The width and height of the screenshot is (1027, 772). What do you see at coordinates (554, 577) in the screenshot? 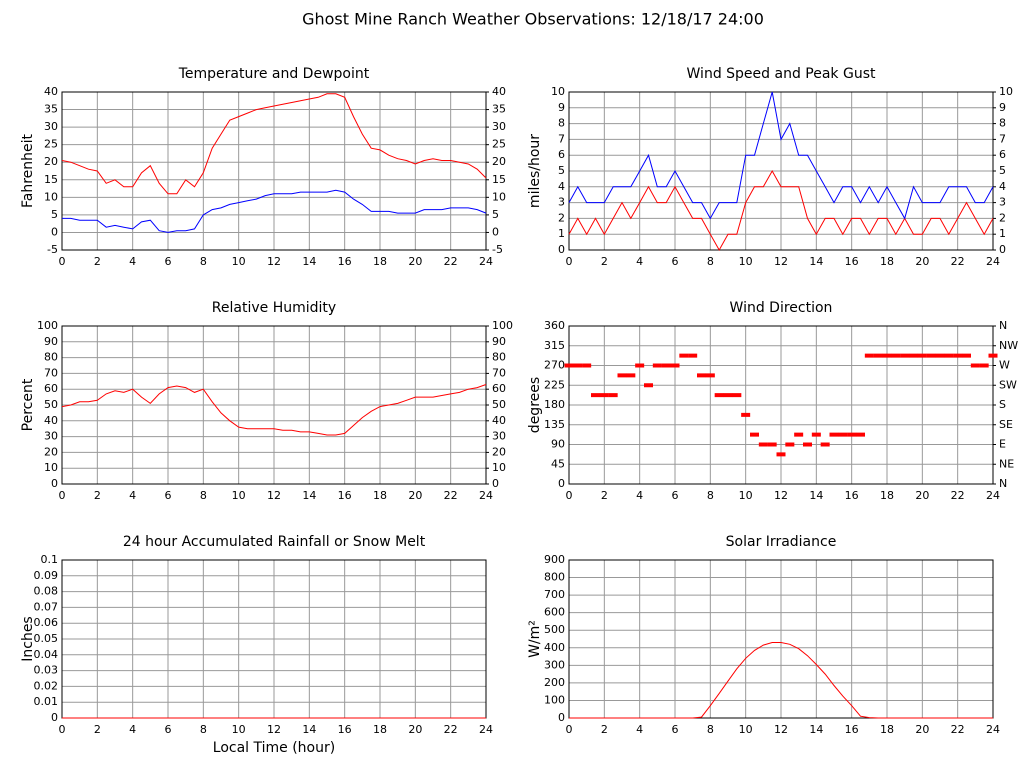
I see `y-tick-label: 800` at bounding box center [554, 577].